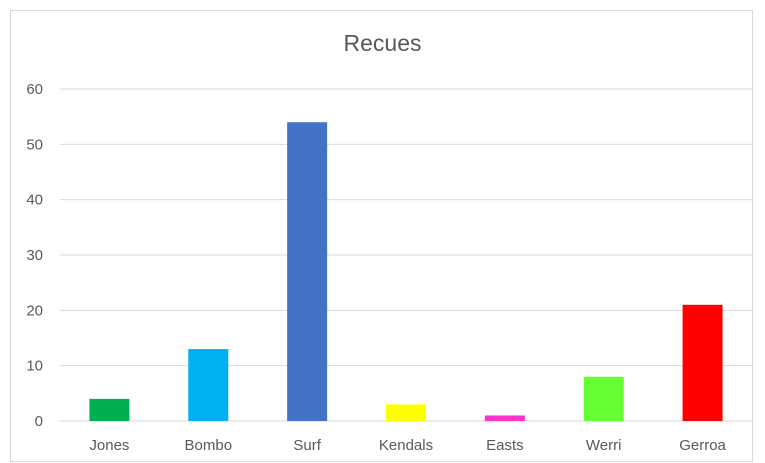  What do you see at coordinates (34, 366) in the screenshot?
I see `y-tick-label: 10` at bounding box center [34, 366].